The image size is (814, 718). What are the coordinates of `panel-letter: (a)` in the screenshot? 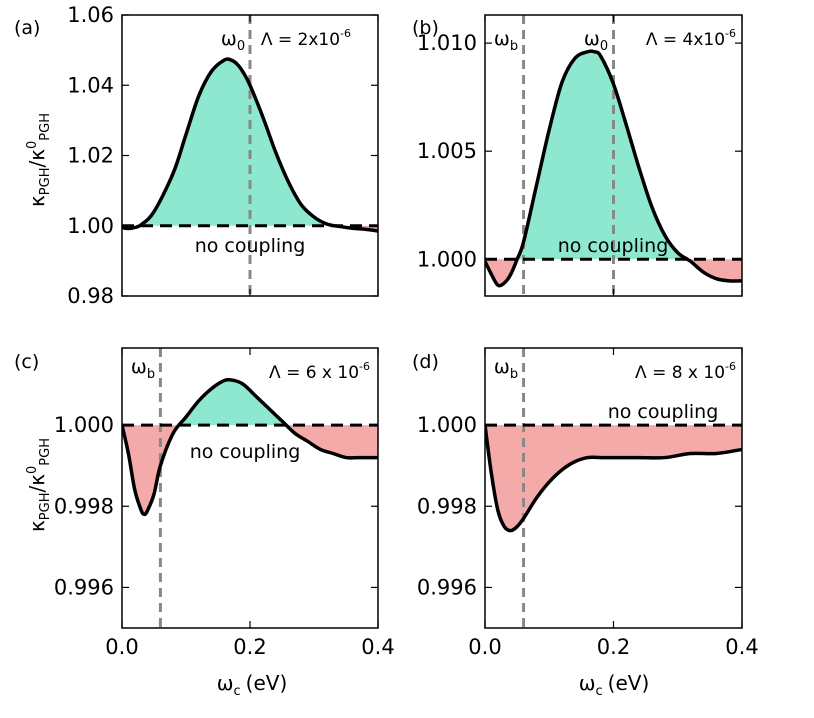 It's located at (27, 28).